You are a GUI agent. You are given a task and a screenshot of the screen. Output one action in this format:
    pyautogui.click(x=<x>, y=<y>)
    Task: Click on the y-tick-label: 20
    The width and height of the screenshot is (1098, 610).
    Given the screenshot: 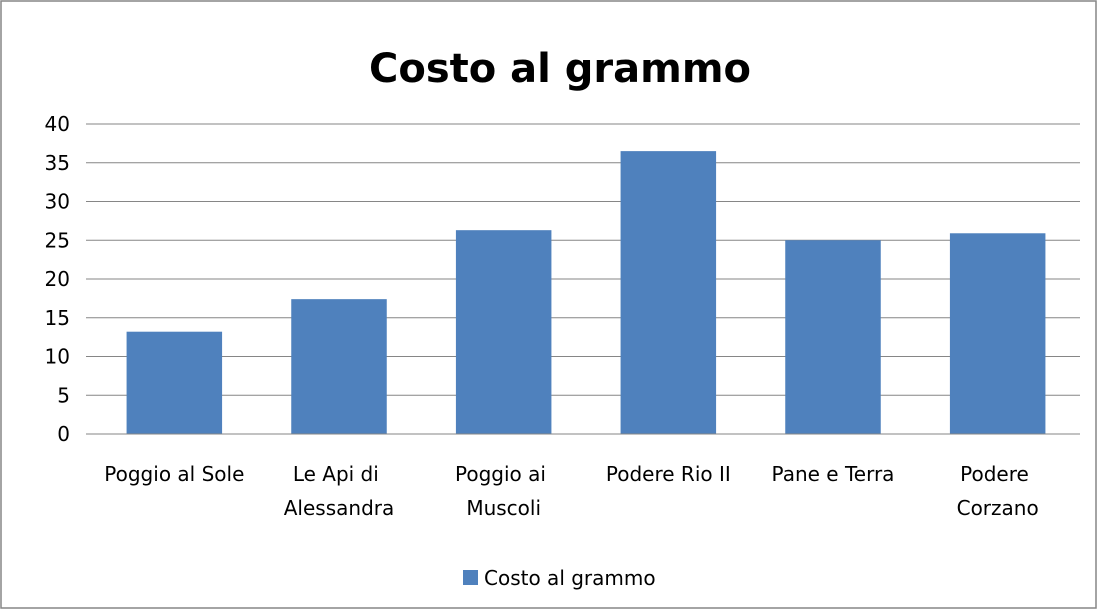 What is the action you would take?
    pyautogui.click(x=57, y=279)
    